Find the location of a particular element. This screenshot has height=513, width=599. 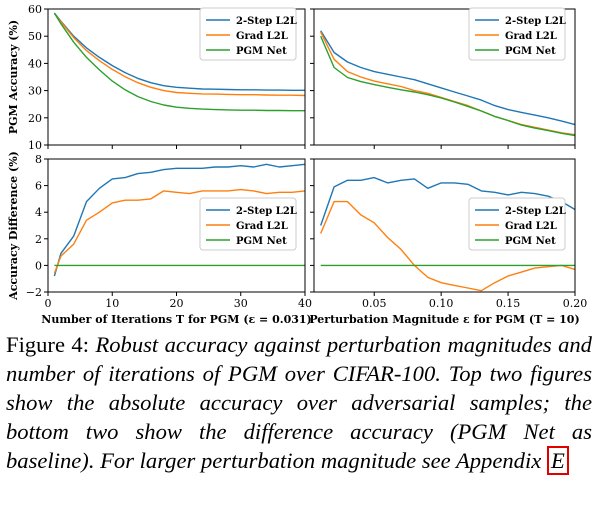

caption-label: Figure 4: is located at coordinates (47, 344).